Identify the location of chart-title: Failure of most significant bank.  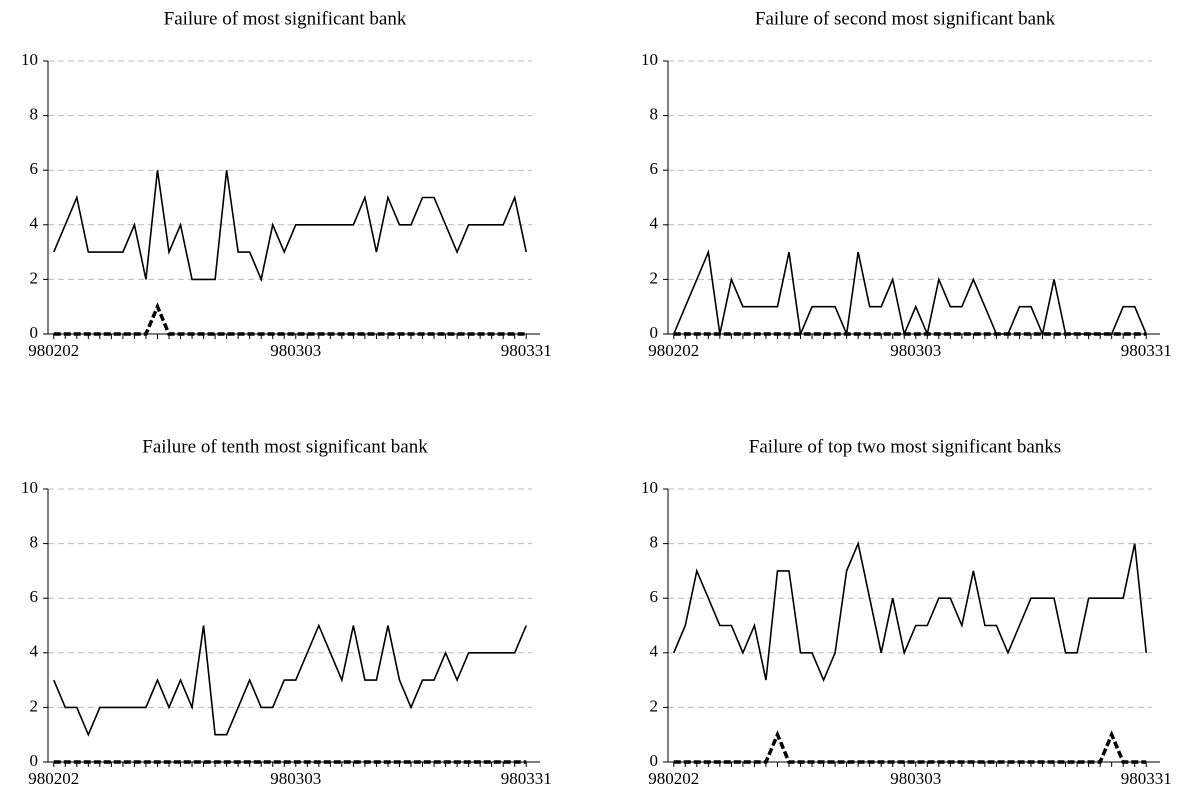
(285, 18).